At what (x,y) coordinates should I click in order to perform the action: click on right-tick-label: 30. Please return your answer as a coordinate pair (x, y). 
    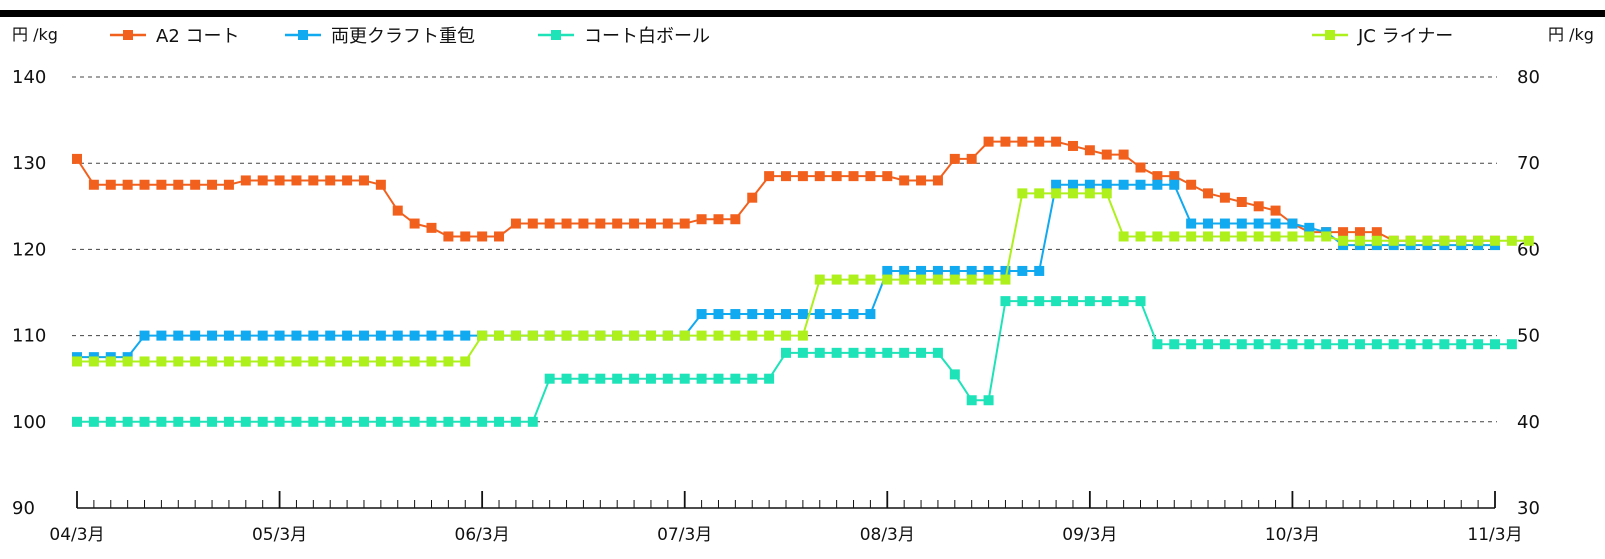
    Looking at the image, I should click on (1528, 508).